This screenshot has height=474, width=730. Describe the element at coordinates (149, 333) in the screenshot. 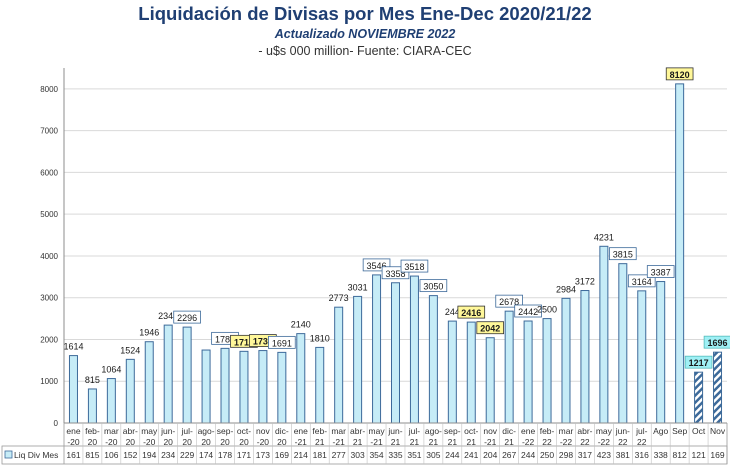

I see `data-label: 1946` at that location.